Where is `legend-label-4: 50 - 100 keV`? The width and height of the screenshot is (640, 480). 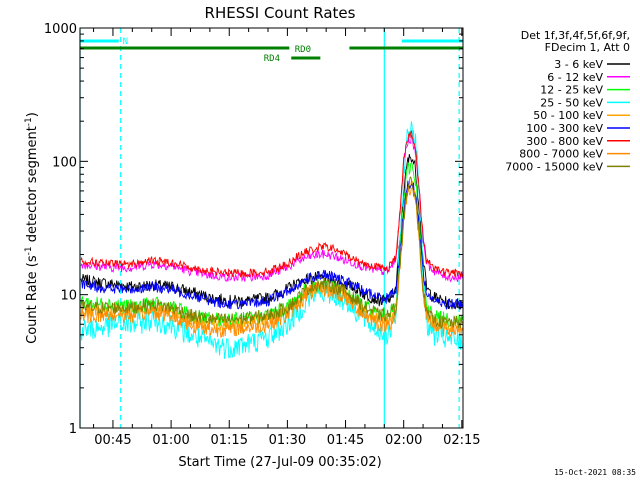
legend-label-4: 50 - 100 keV is located at coordinates (568, 115).